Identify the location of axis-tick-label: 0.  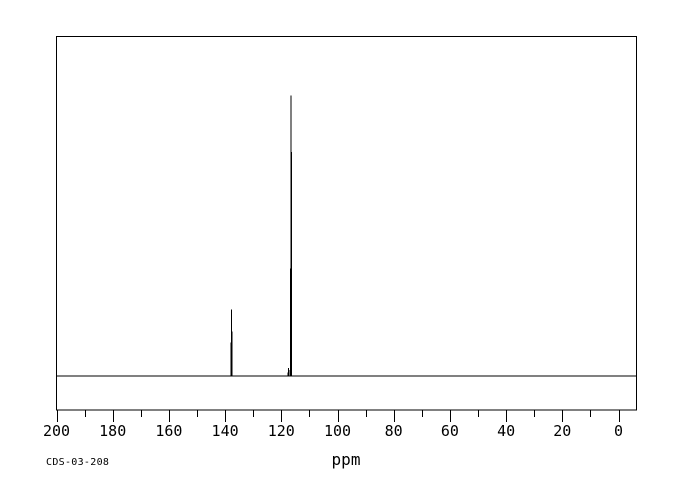
(618, 431).